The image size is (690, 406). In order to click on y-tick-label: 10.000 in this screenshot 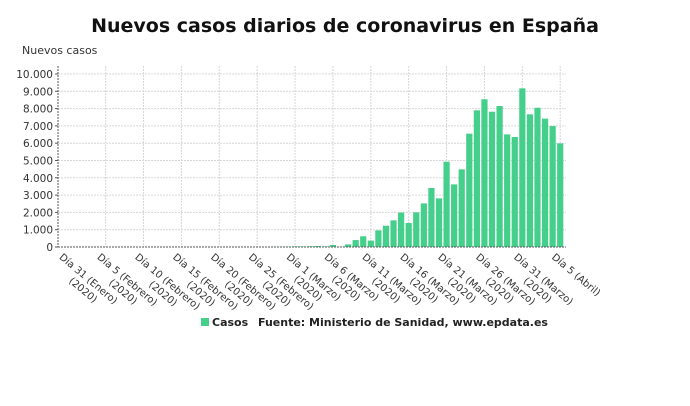, I will do `click(34, 75)`.